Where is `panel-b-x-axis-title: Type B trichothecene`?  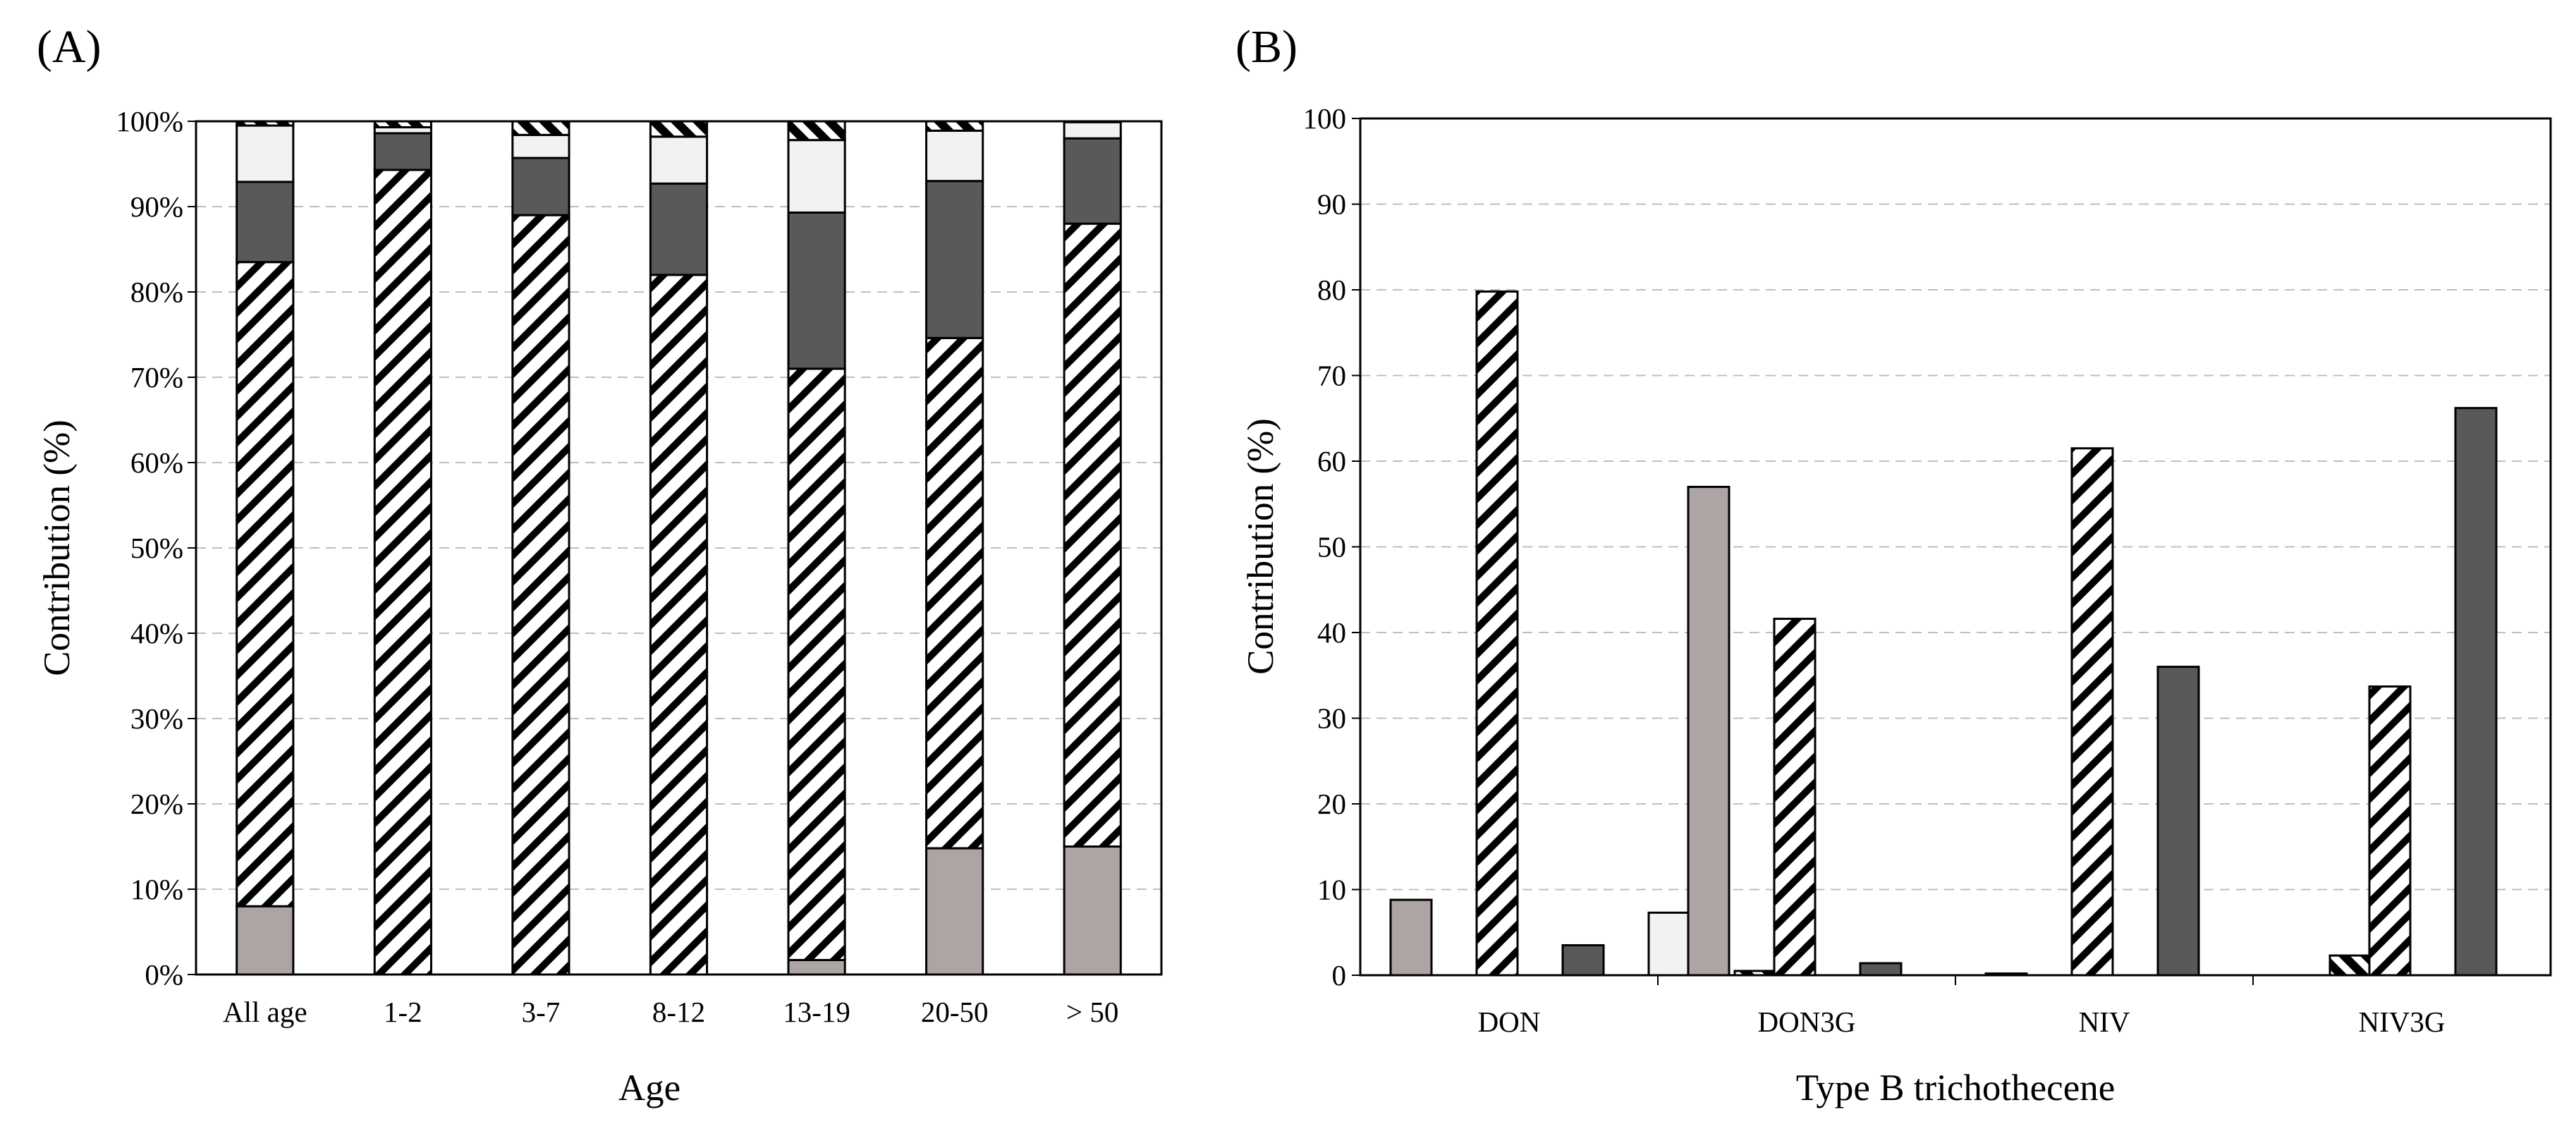
panel-b-x-axis-title: Type B trichothecene is located at coordinates (1956, 1088).